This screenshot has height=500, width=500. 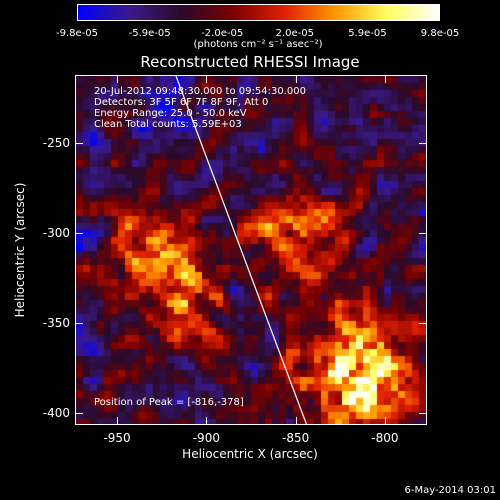 What do you see at coordinates (56, 323) in the screenshot?
I see `y-tick-label: -350` at bounding box center [56, 323].